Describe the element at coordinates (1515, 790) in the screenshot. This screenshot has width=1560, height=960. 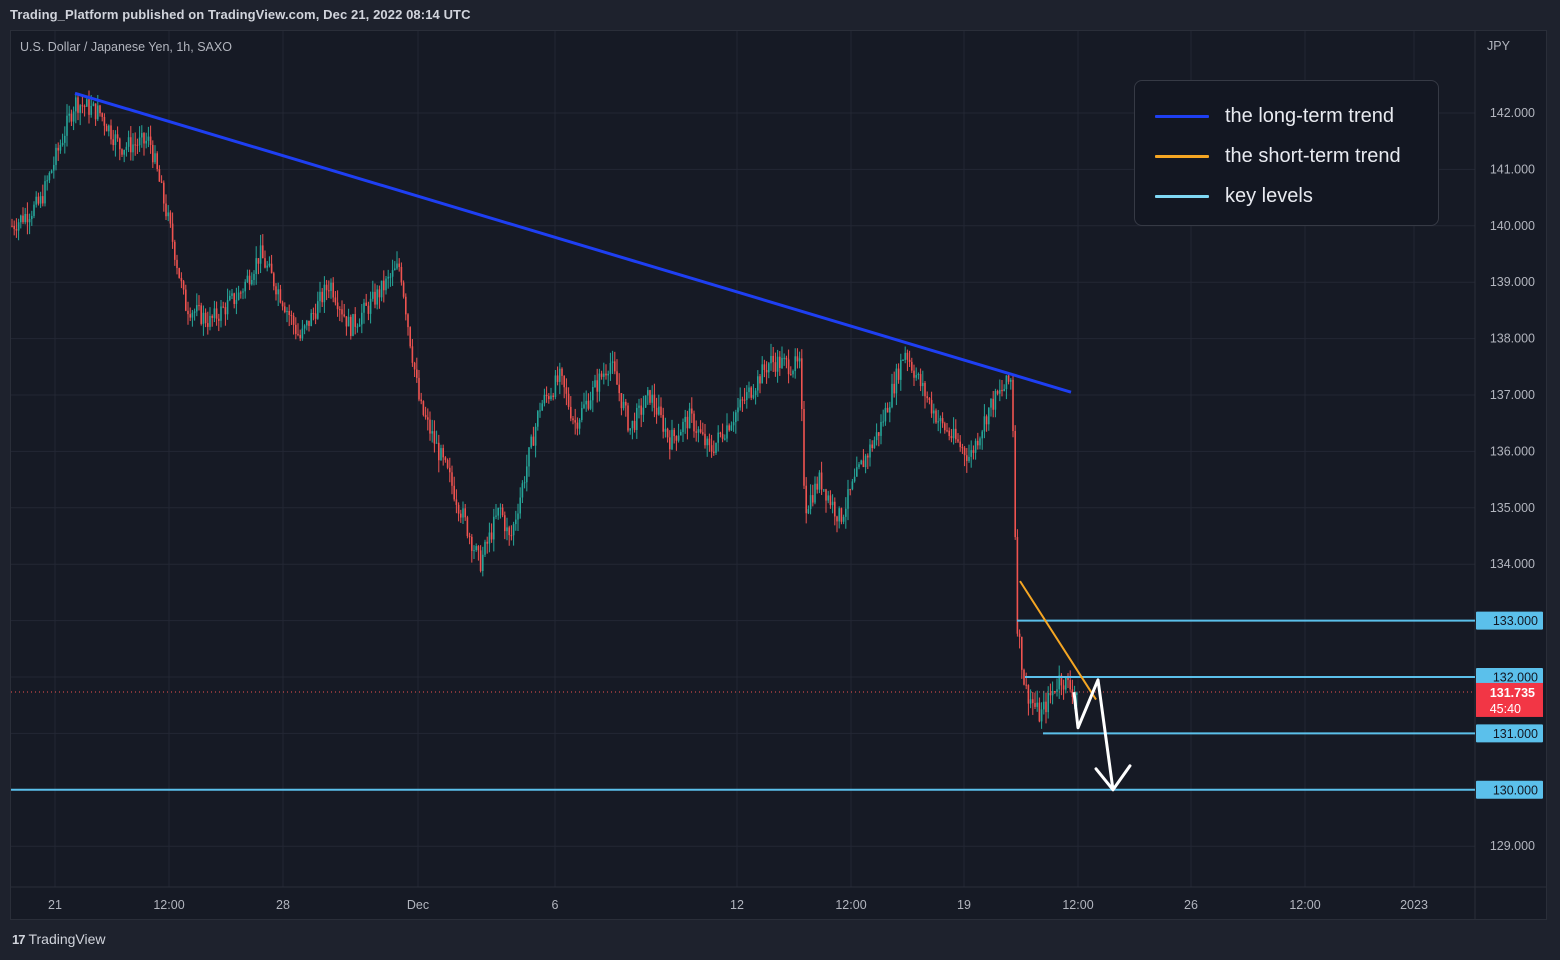
I see `key-level-price-text: 130.000` at that location.